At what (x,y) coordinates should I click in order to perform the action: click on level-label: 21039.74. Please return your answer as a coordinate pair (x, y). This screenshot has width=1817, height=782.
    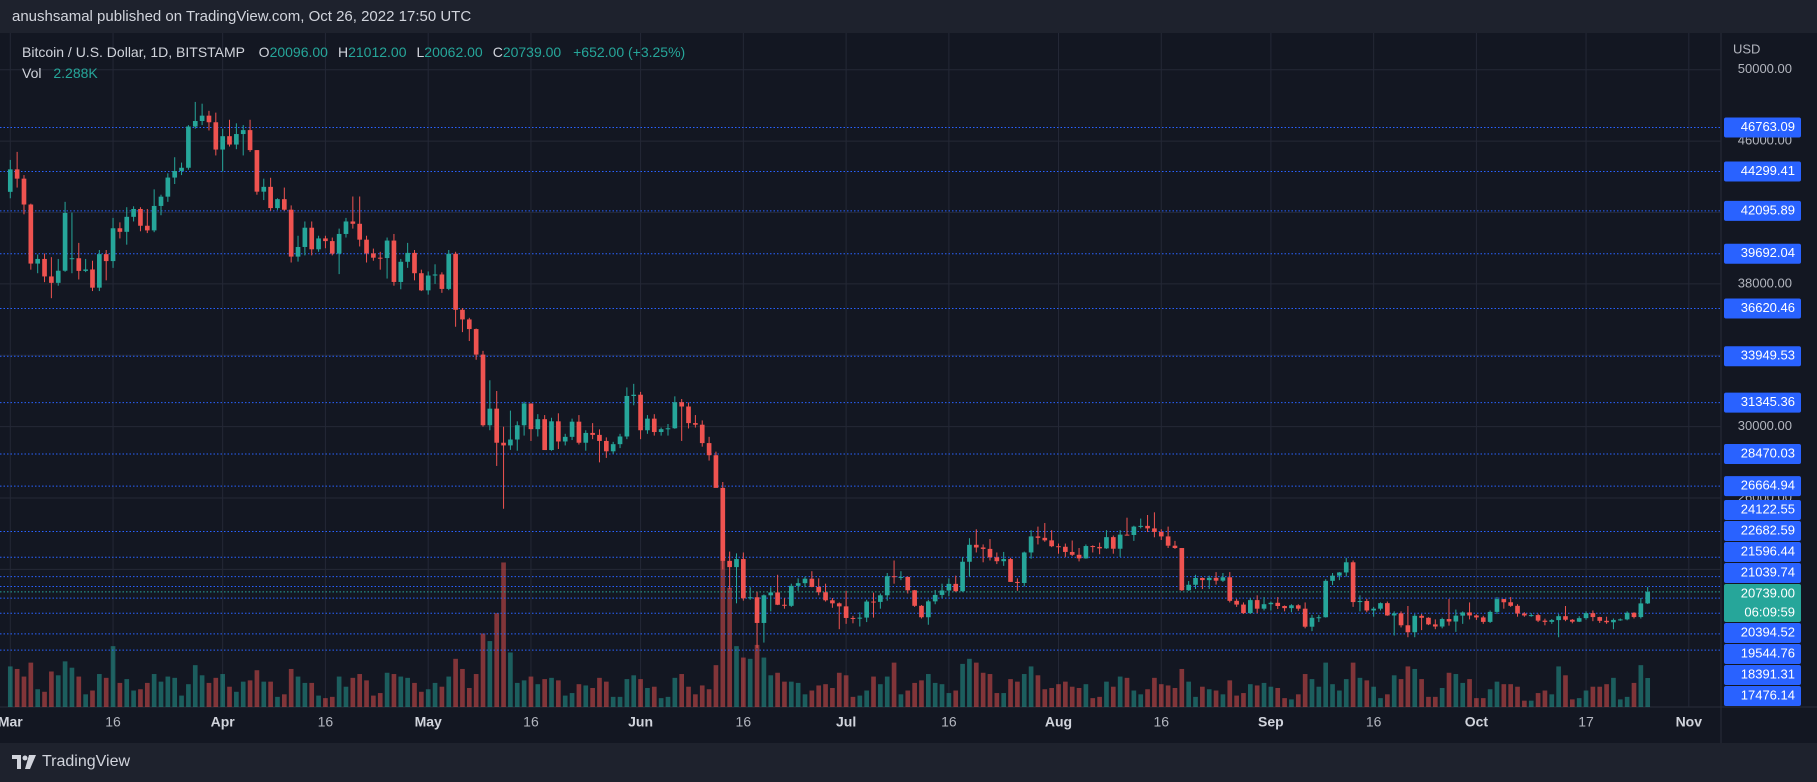
    Looking at the image, I should click on (1768, 571).